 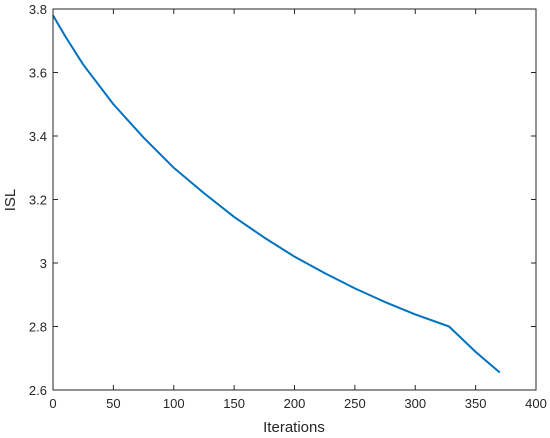 What do you see at coordinates (38, 136) in the screenshot?
I see `y-tick-label: 3.4` at bounding box center [38, 136].